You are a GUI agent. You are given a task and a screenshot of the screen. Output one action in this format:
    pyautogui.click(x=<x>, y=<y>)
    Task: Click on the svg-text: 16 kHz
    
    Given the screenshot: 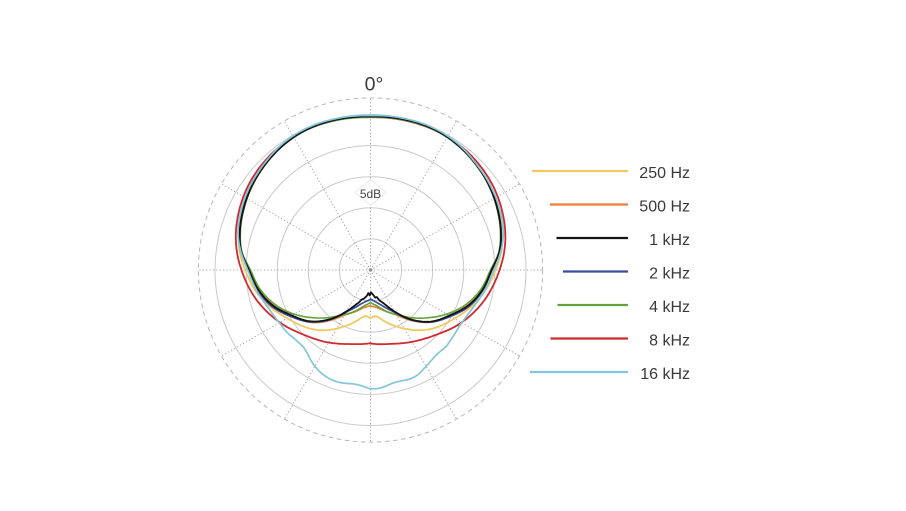 What is the action you would take?
    pyautogui.click(x=665, y=374)
    